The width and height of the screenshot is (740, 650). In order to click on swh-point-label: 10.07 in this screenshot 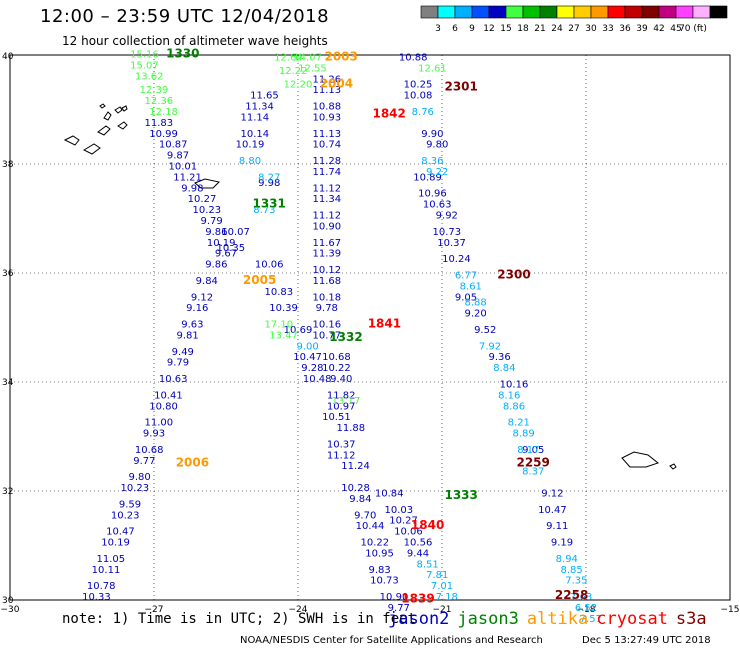, I will do `click(235, 232)`.